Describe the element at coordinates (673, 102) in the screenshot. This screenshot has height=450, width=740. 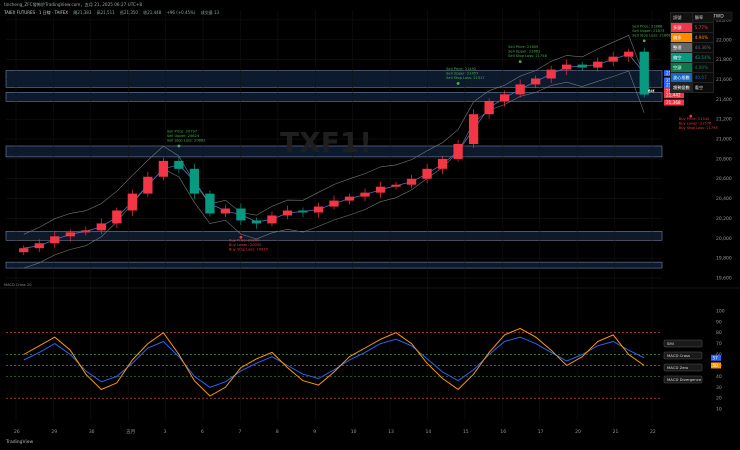
I see `price-marker-label: 21,368` at that location.